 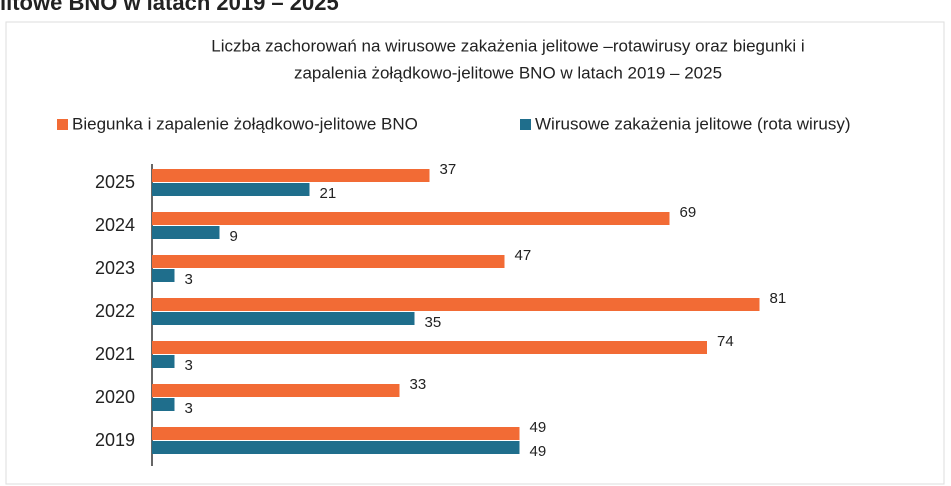 What do you see at coordinates (418, 384) in the screenshot?
I see `data-label: 33` at bounding box center [418, 384].